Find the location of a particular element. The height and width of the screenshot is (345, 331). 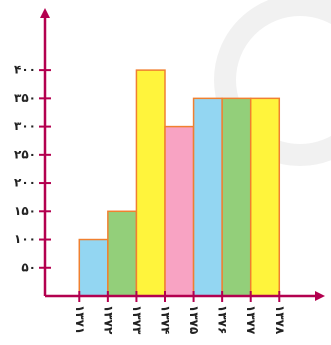

y-tick-label: ۱۵۰ is located at coordinates (25, 211).